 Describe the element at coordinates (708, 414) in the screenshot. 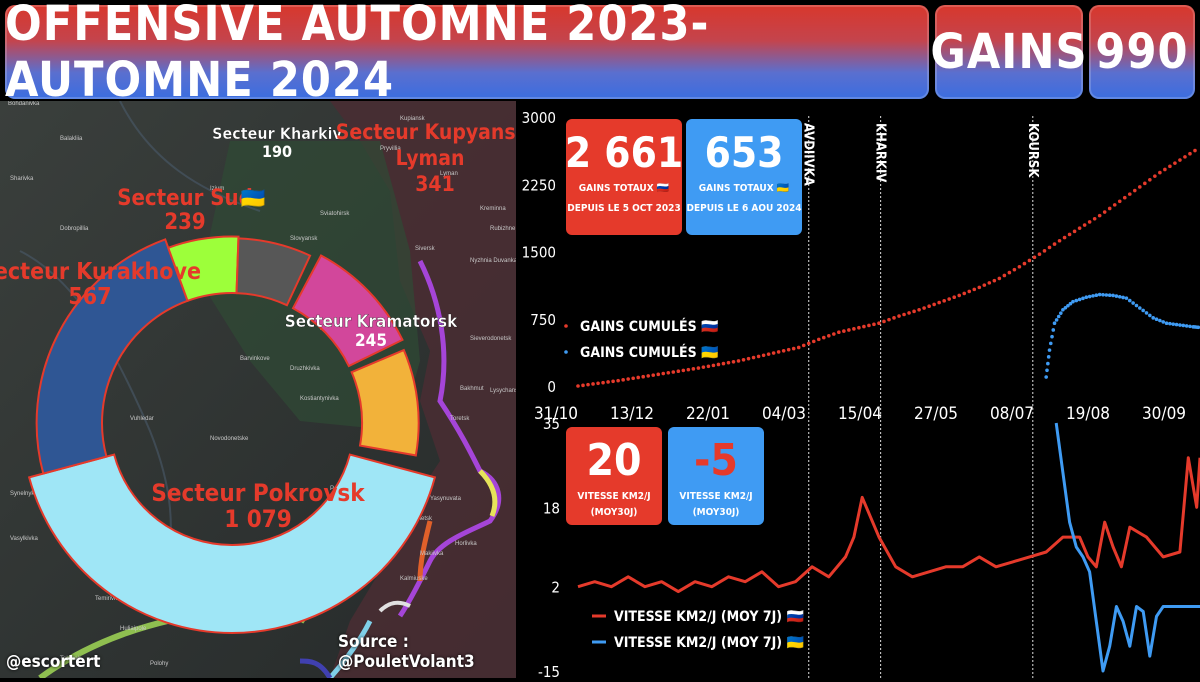

I see `x-tick-label: 22/01` at that location.